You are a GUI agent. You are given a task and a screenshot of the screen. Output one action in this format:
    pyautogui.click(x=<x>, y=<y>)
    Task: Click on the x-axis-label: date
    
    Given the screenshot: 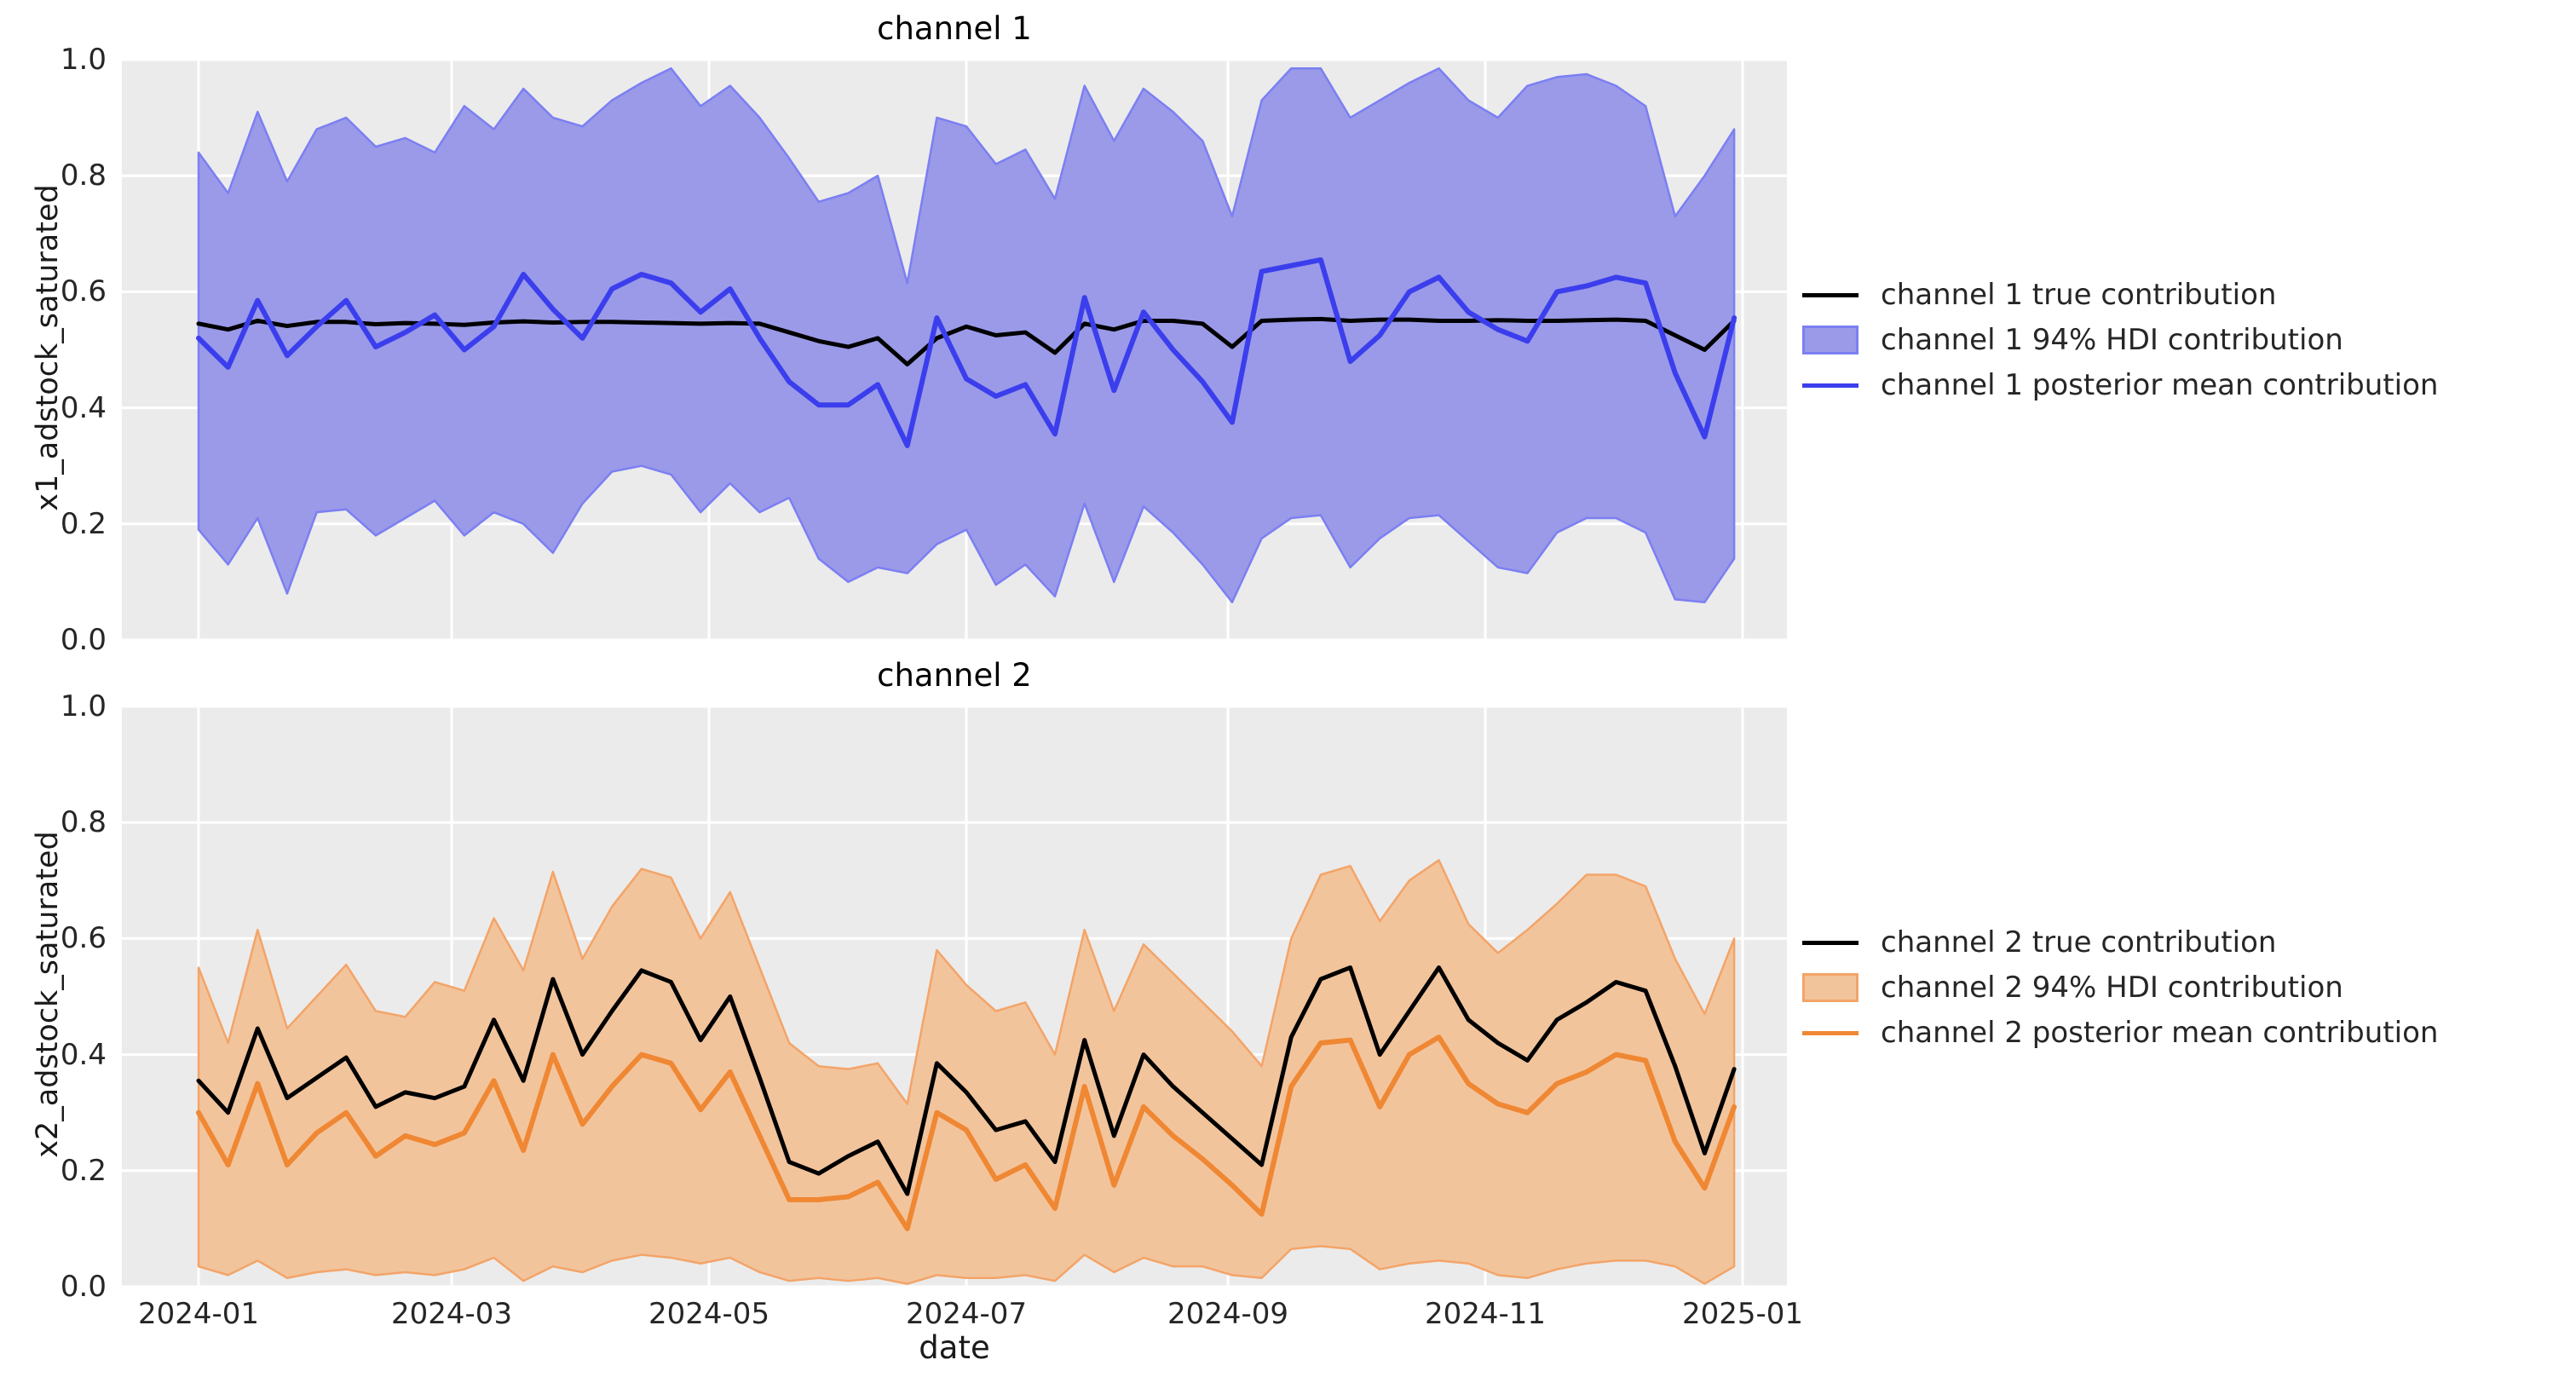 What is the action you would take?
    pyautogui.click(x=954, y=1347)
    